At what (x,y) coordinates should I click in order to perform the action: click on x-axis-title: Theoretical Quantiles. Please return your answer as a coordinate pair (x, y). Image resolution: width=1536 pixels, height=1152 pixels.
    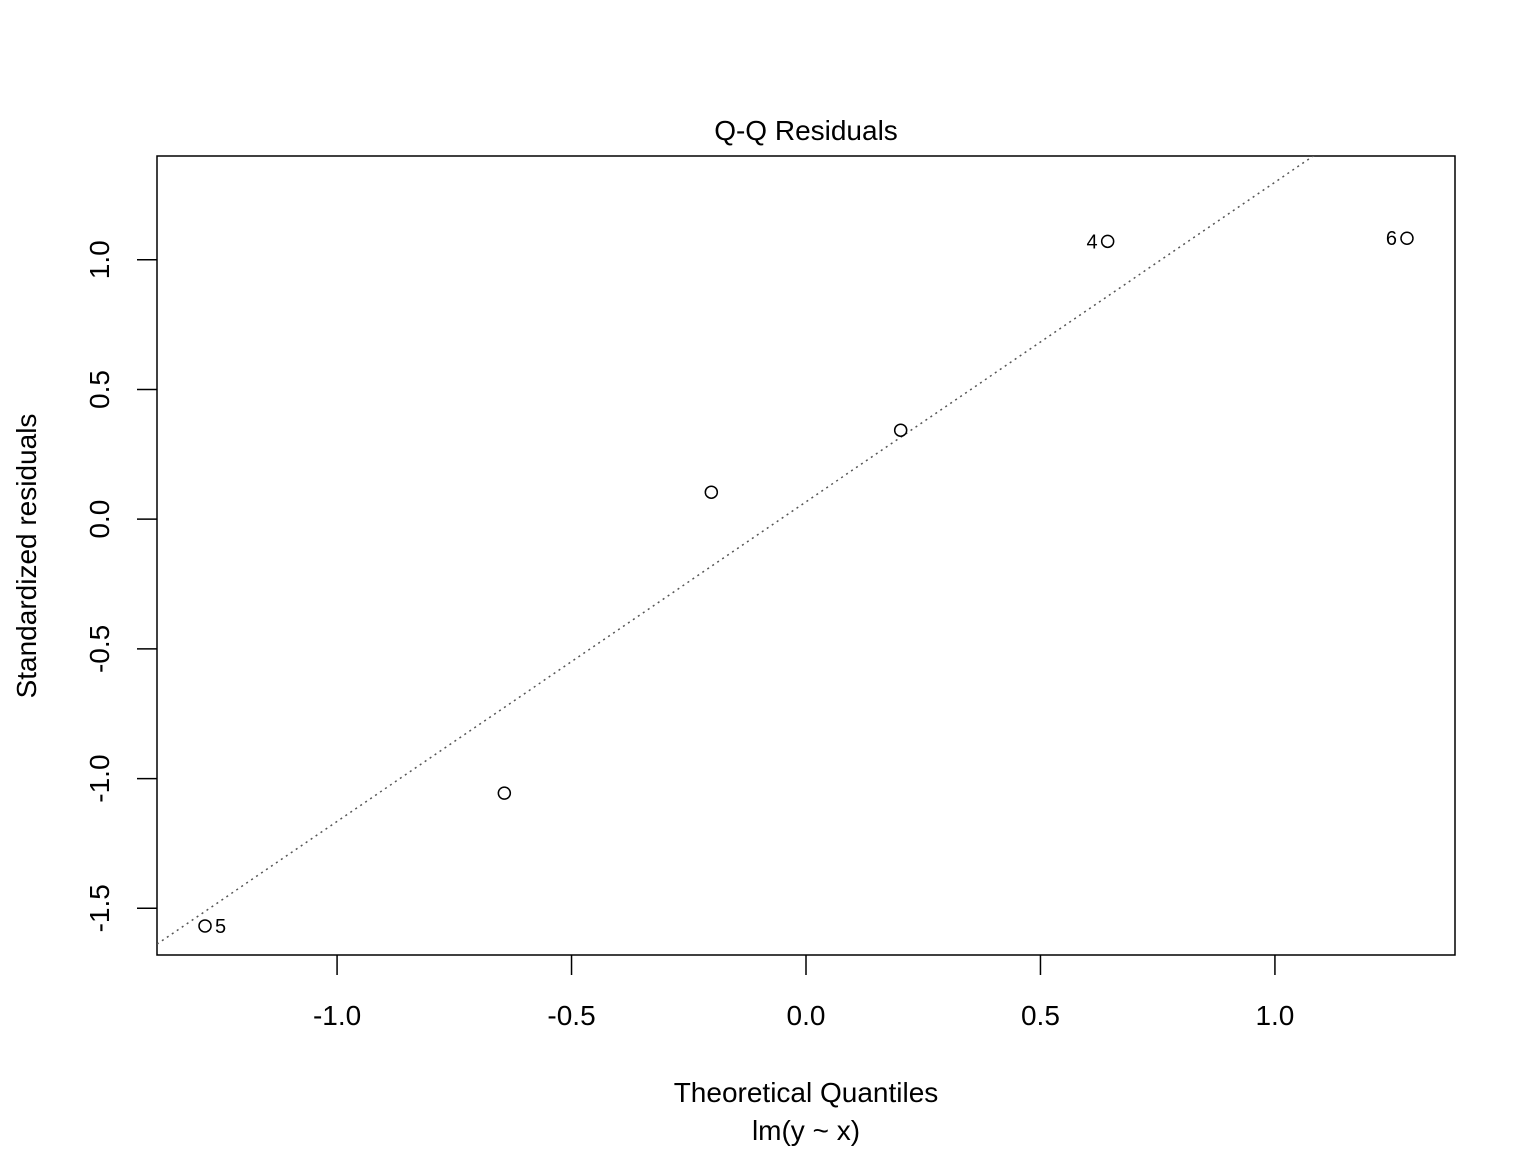
    Looking at the image, I should click on (806, 1092).